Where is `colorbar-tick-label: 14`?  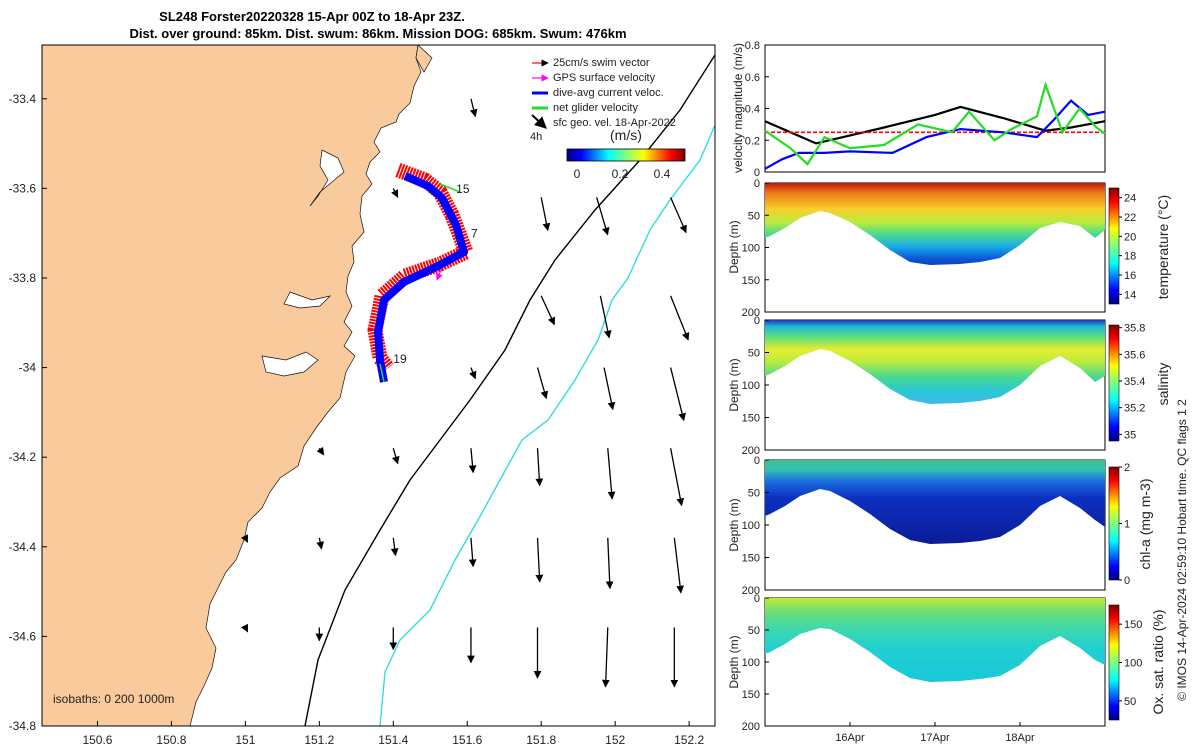 colorbar-tick-label: 14 is located at coordinates (1130, 295).